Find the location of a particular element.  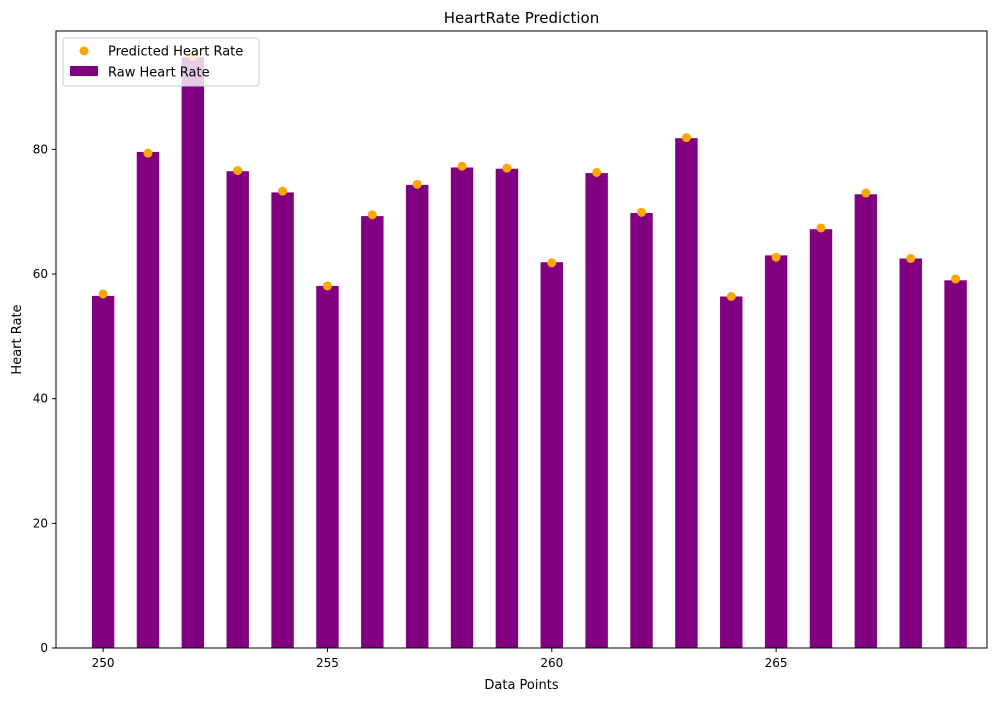

legend-marker-predicted is located at coordinates (84, 51).